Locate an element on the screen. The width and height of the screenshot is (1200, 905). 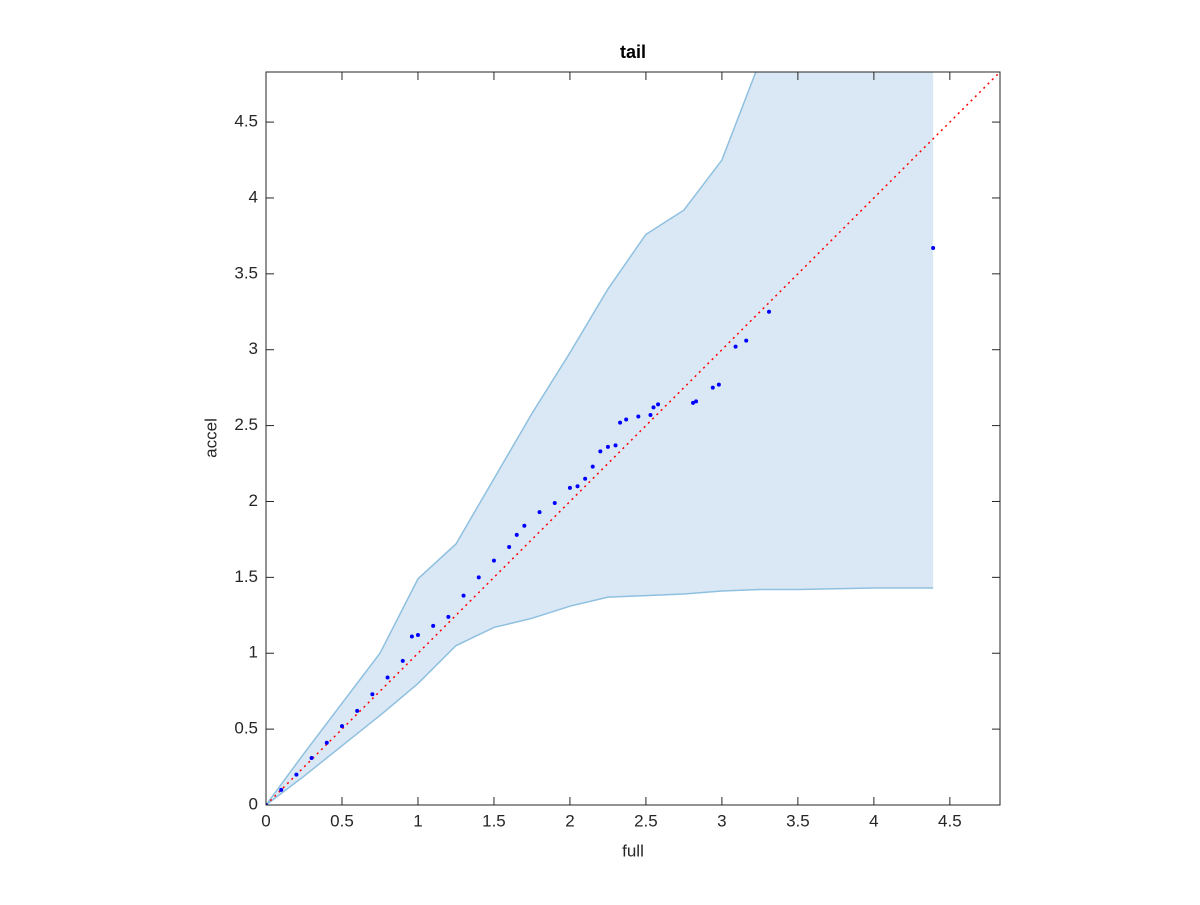
x-tick-label: 1 is located at coordinates (417, 820).